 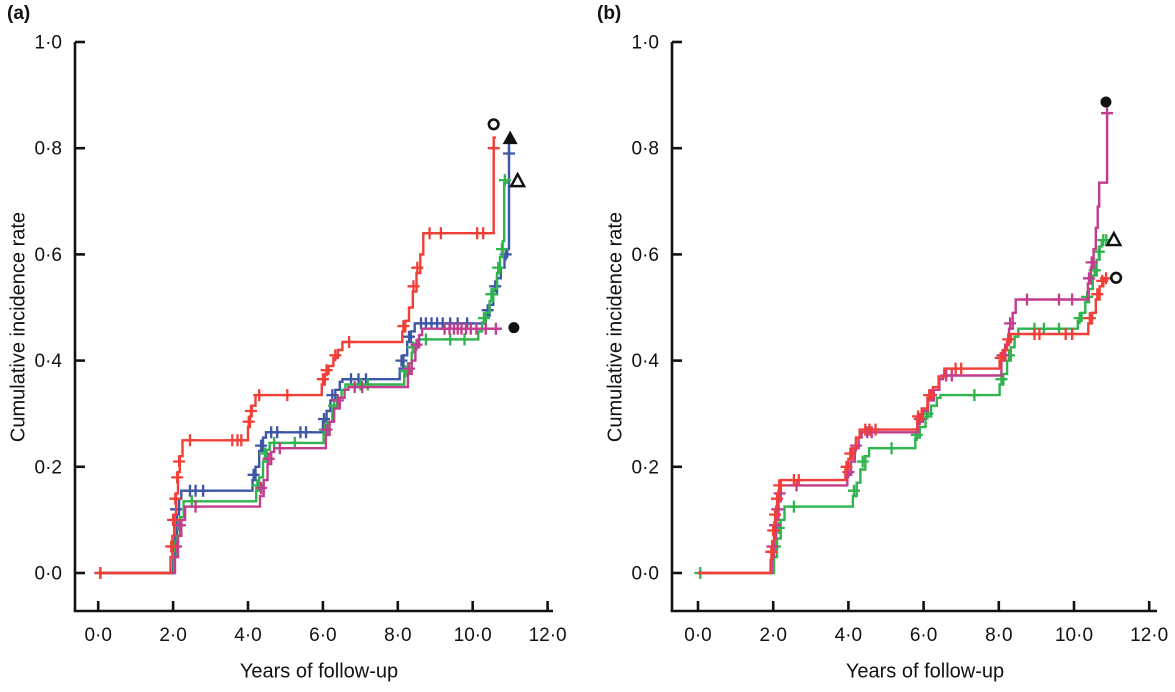 I want to click on panel-b-label: (b), so click(x=609, y=13).